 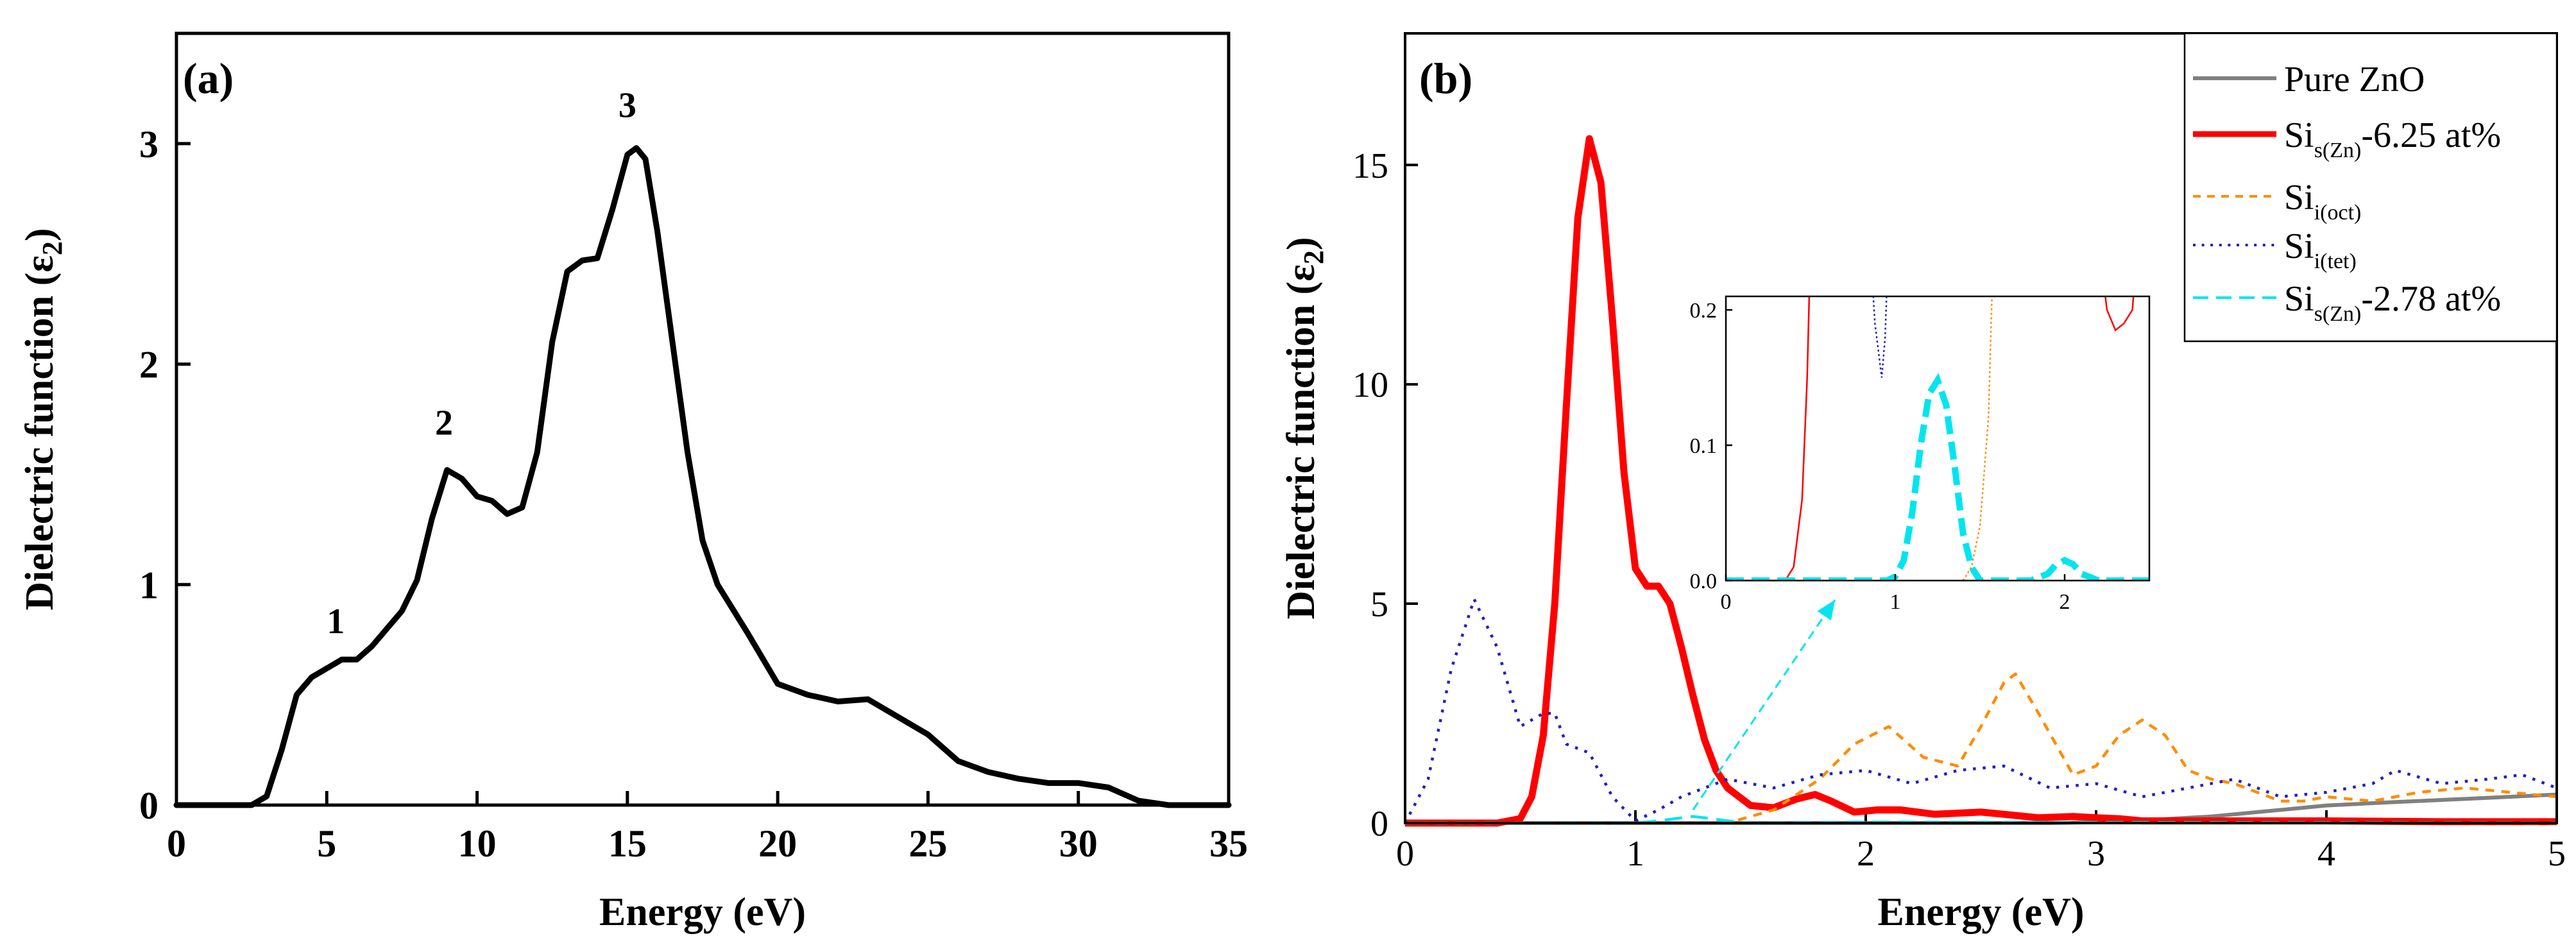 What do you see at coordinates (477, 843) in the screenshot?
I see `panel-a-x-tick-label: 10` at bounding box center [477, 843].